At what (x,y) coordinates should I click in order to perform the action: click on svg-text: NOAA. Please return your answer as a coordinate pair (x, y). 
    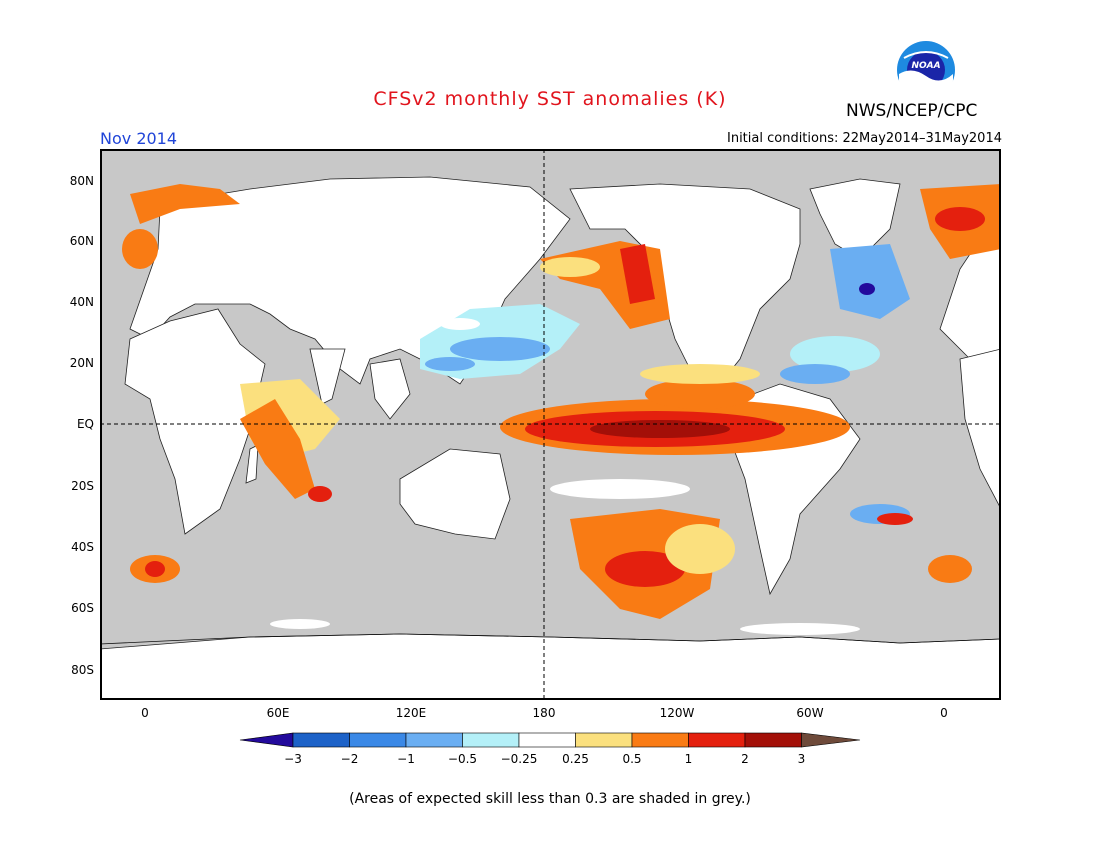
    Looking at the image, I should click on (925, 66).